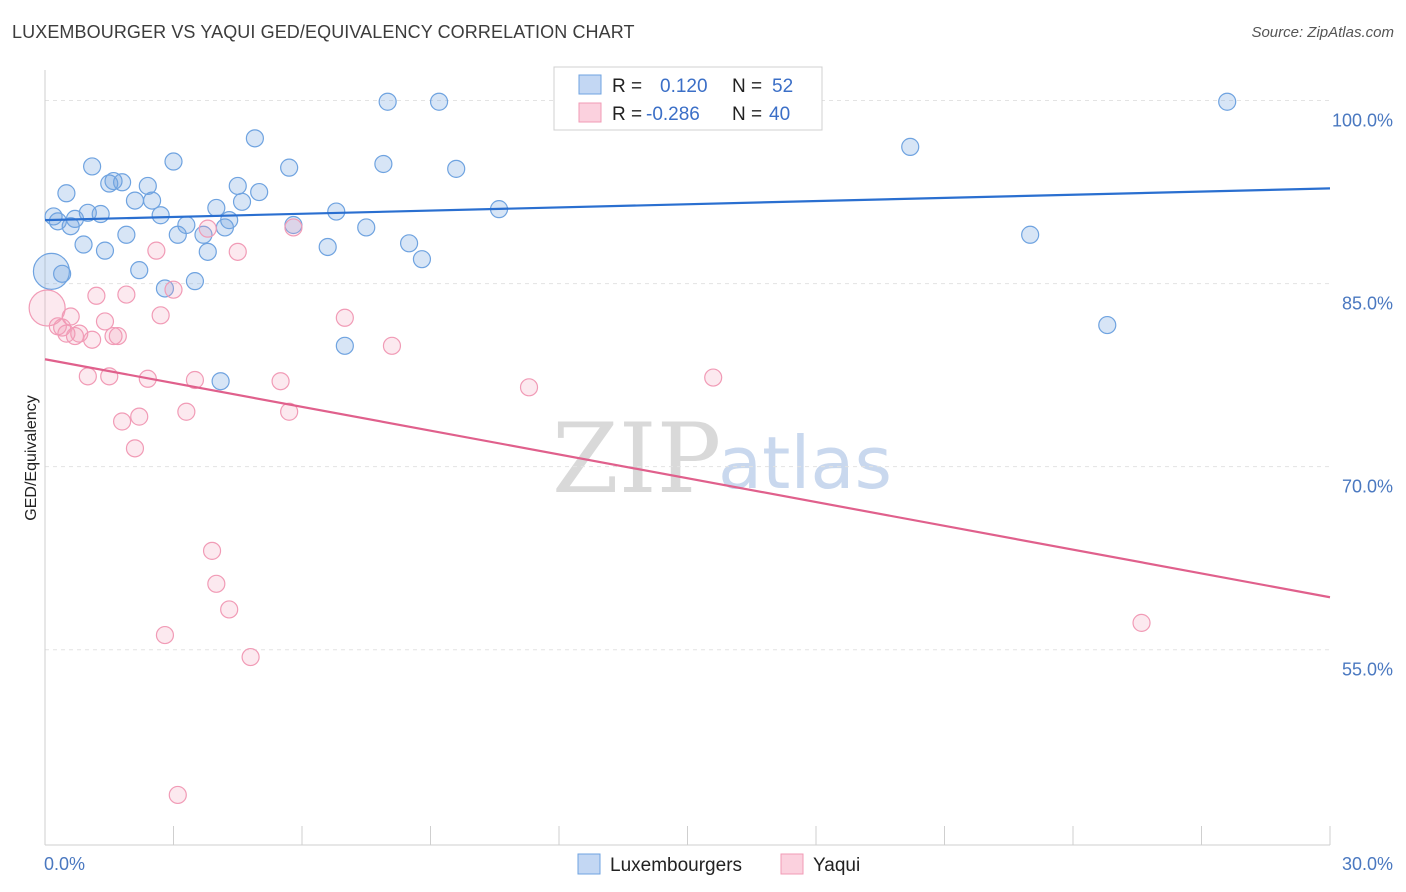  What do you see at coordinates (589, 864) in the screenshot?
I see `series-legend-swatch-luxembourgers` at bounding box center [589, 864].